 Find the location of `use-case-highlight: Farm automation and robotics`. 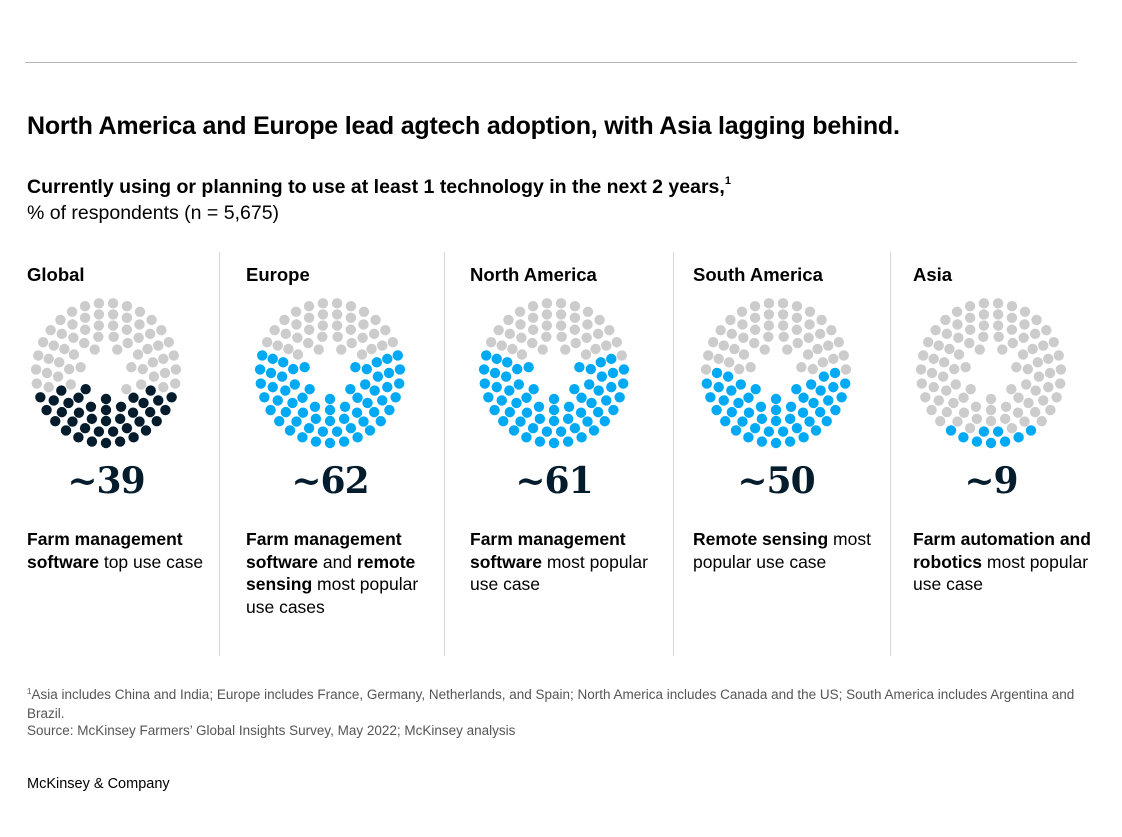

use-case-highlight: Farm automation and robotics is located at coordinates (1002, 550).